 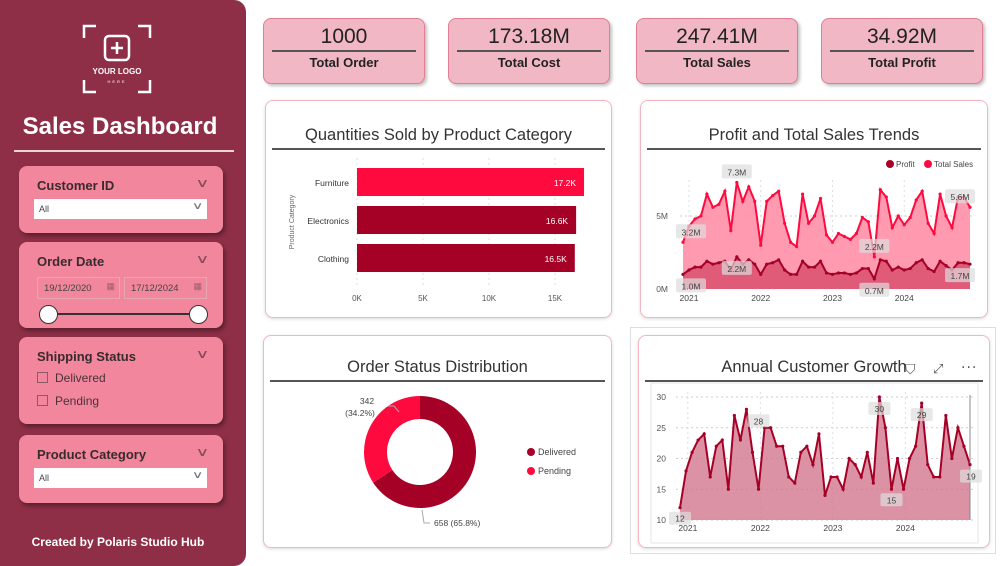 I want to click on start-slider-handle, so click(x=48, y=314).